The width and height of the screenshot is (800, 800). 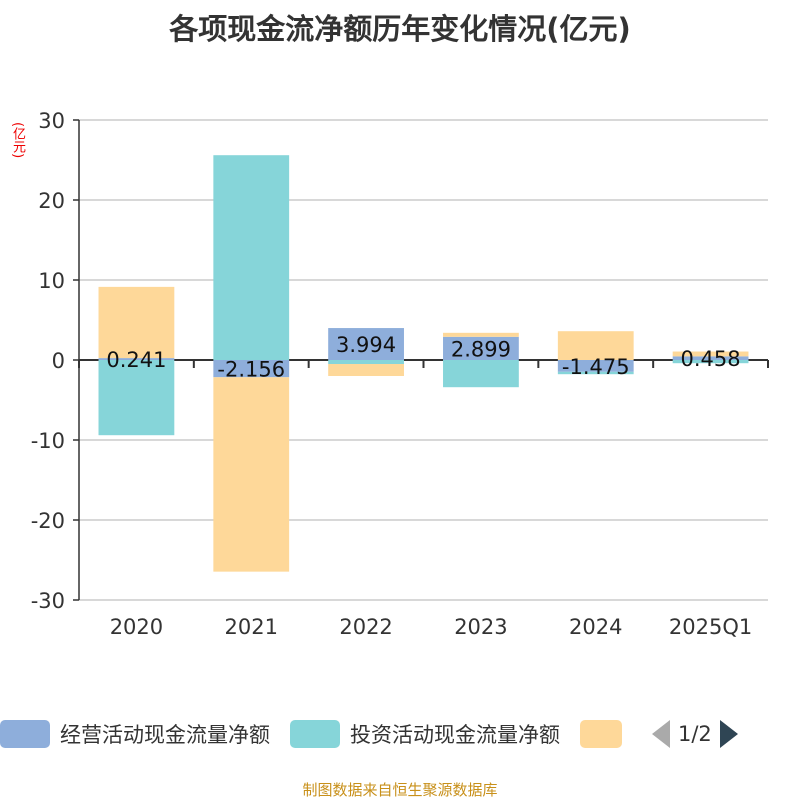 What do you see at coordinates (595, 627) in the screenshot?
I see `x-tick-label: 2024` at bounding box center [595, 627].